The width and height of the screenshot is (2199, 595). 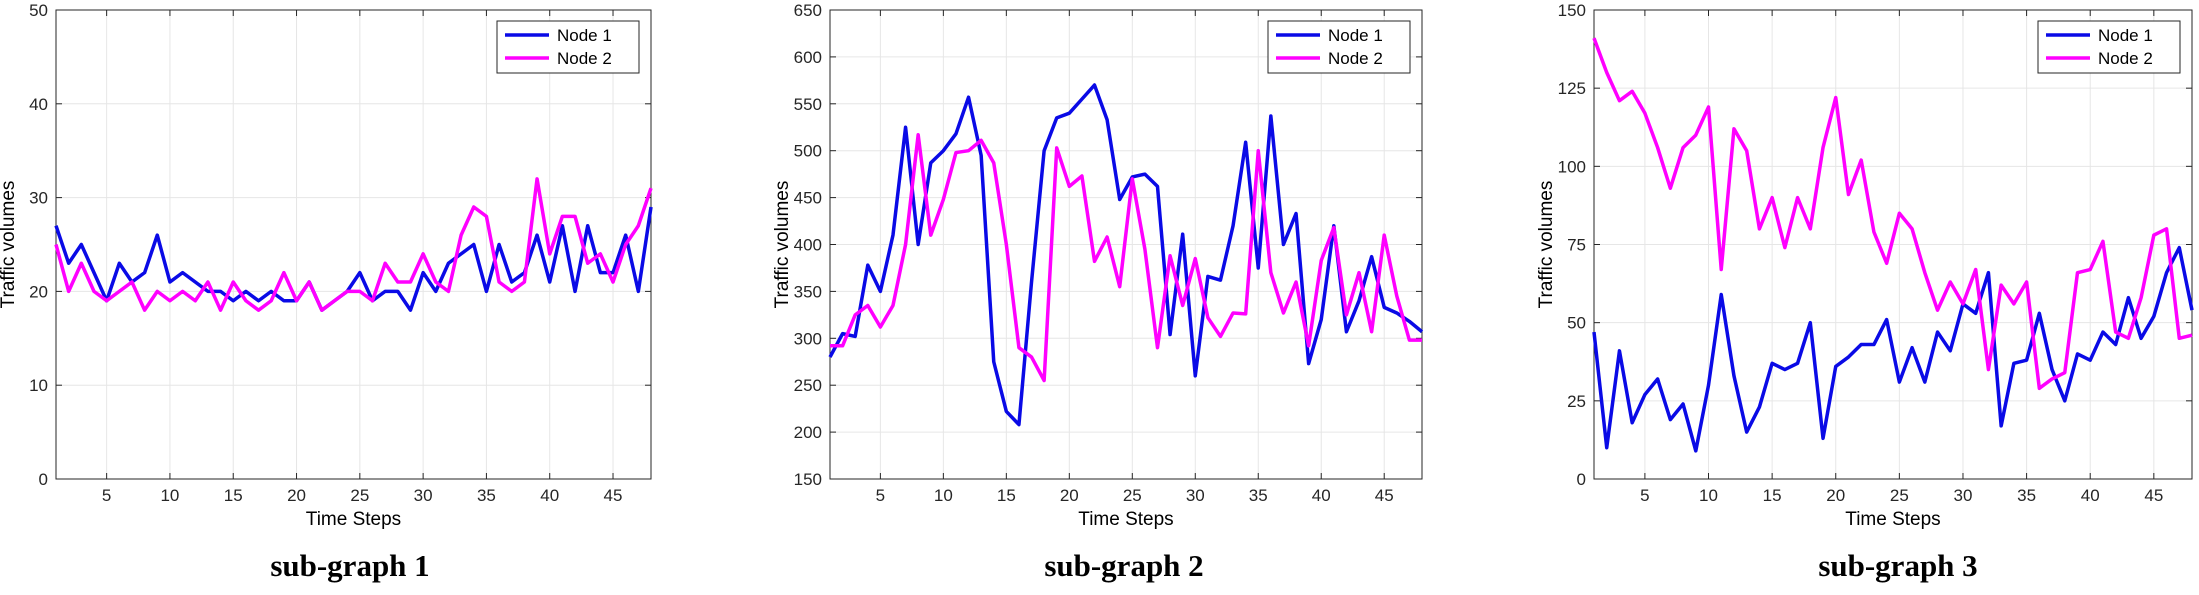 I want to click on y-tick-label: 450, so click(x=808, y=198).